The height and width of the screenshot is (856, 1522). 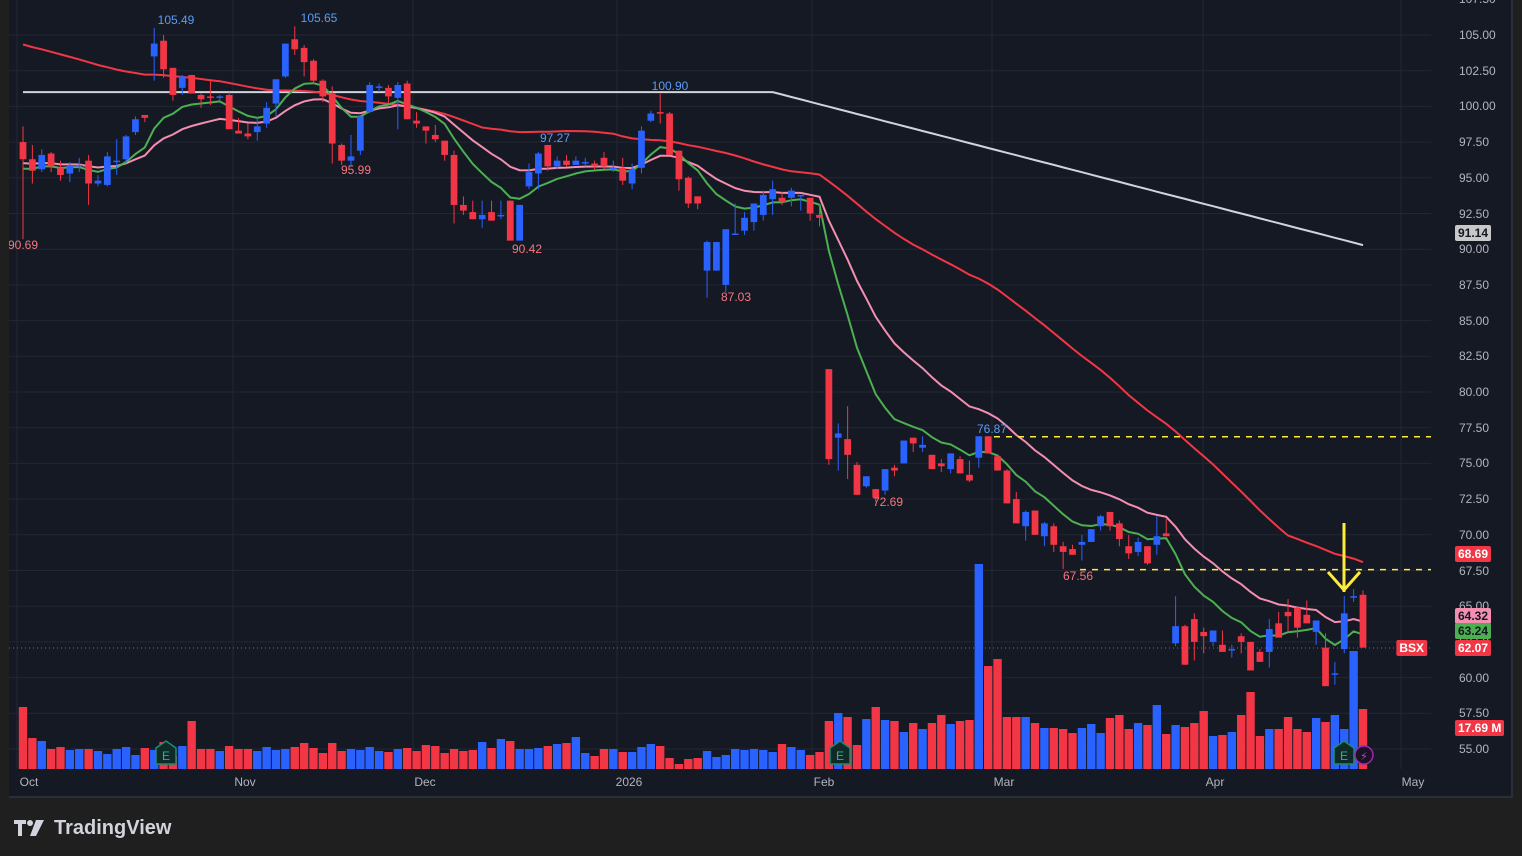 I want to click on low-price-label: 67.56, so click(x=1078, y=576).